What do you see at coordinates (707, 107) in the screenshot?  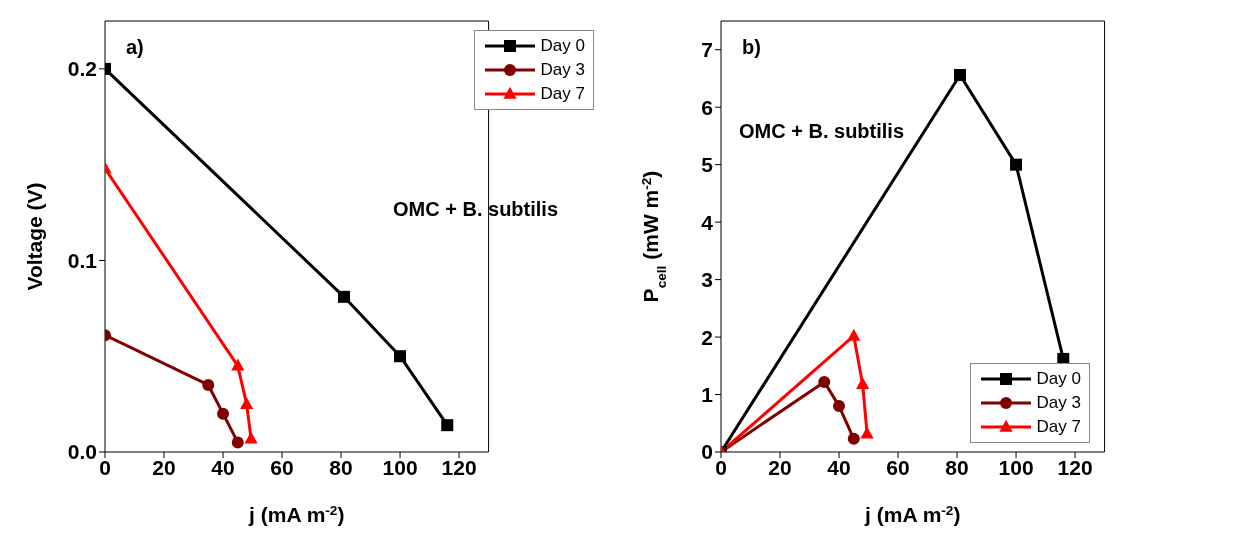 I see `y-tick-label: 6` at bounding box center [707, 107].